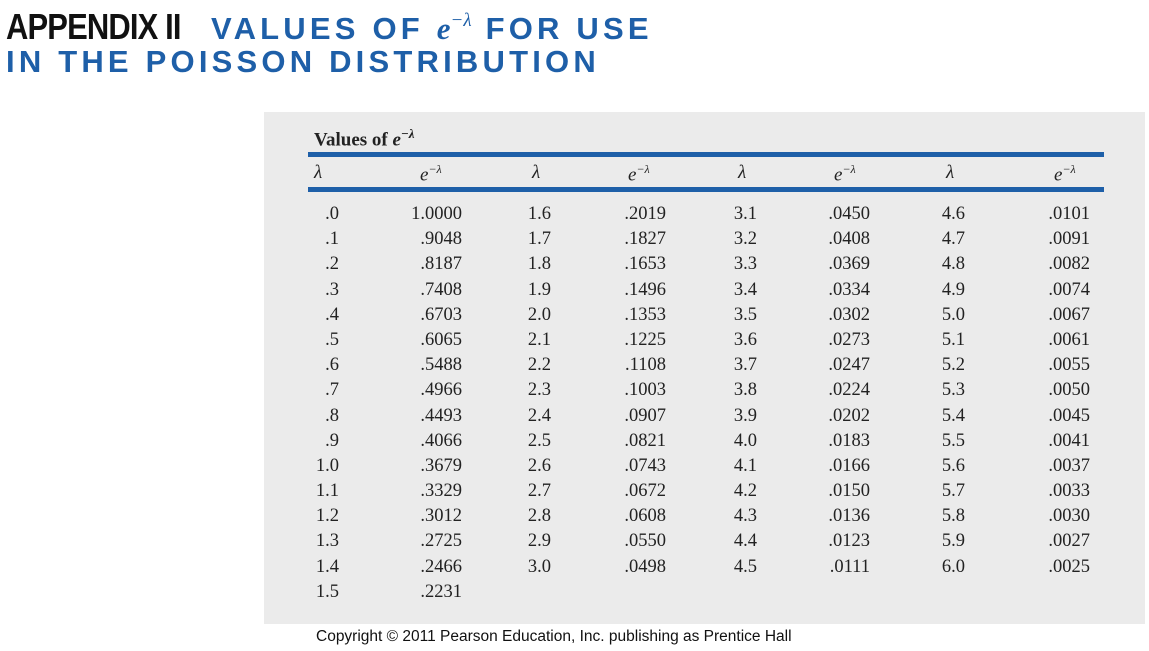  I want to click on lambda-cell: 1.5, so click(327, 591).